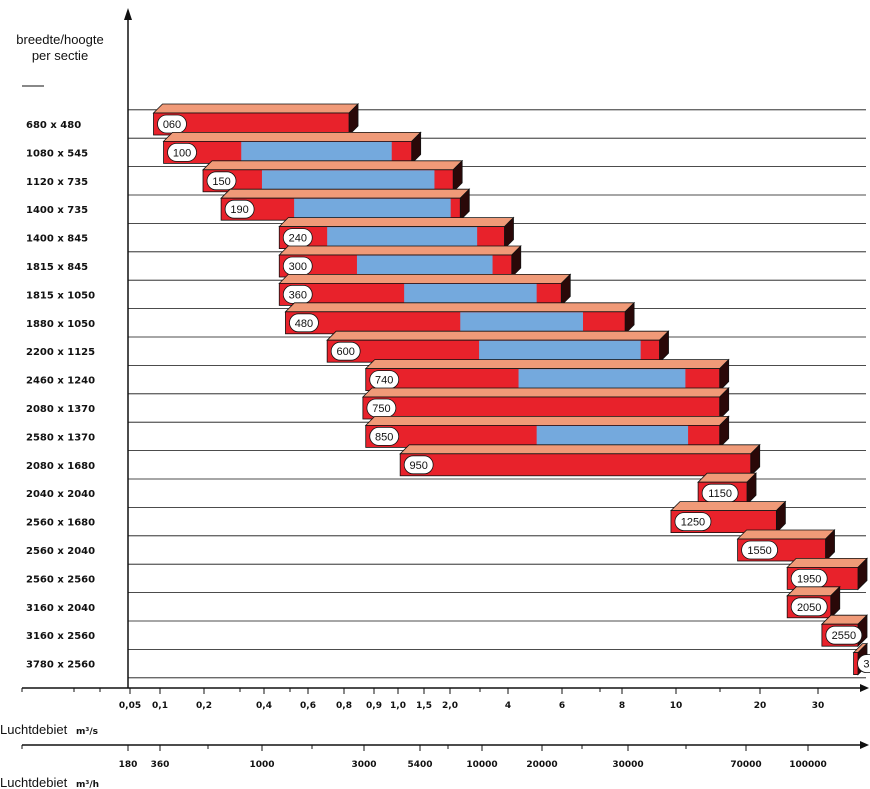 Image resolution: width=870 pixels, height=789 pixels. What do you see at coordinates (60, 55) in the screenshot?
I see `y-axis-title-line: per sectie` at bounding box center [60, 55].